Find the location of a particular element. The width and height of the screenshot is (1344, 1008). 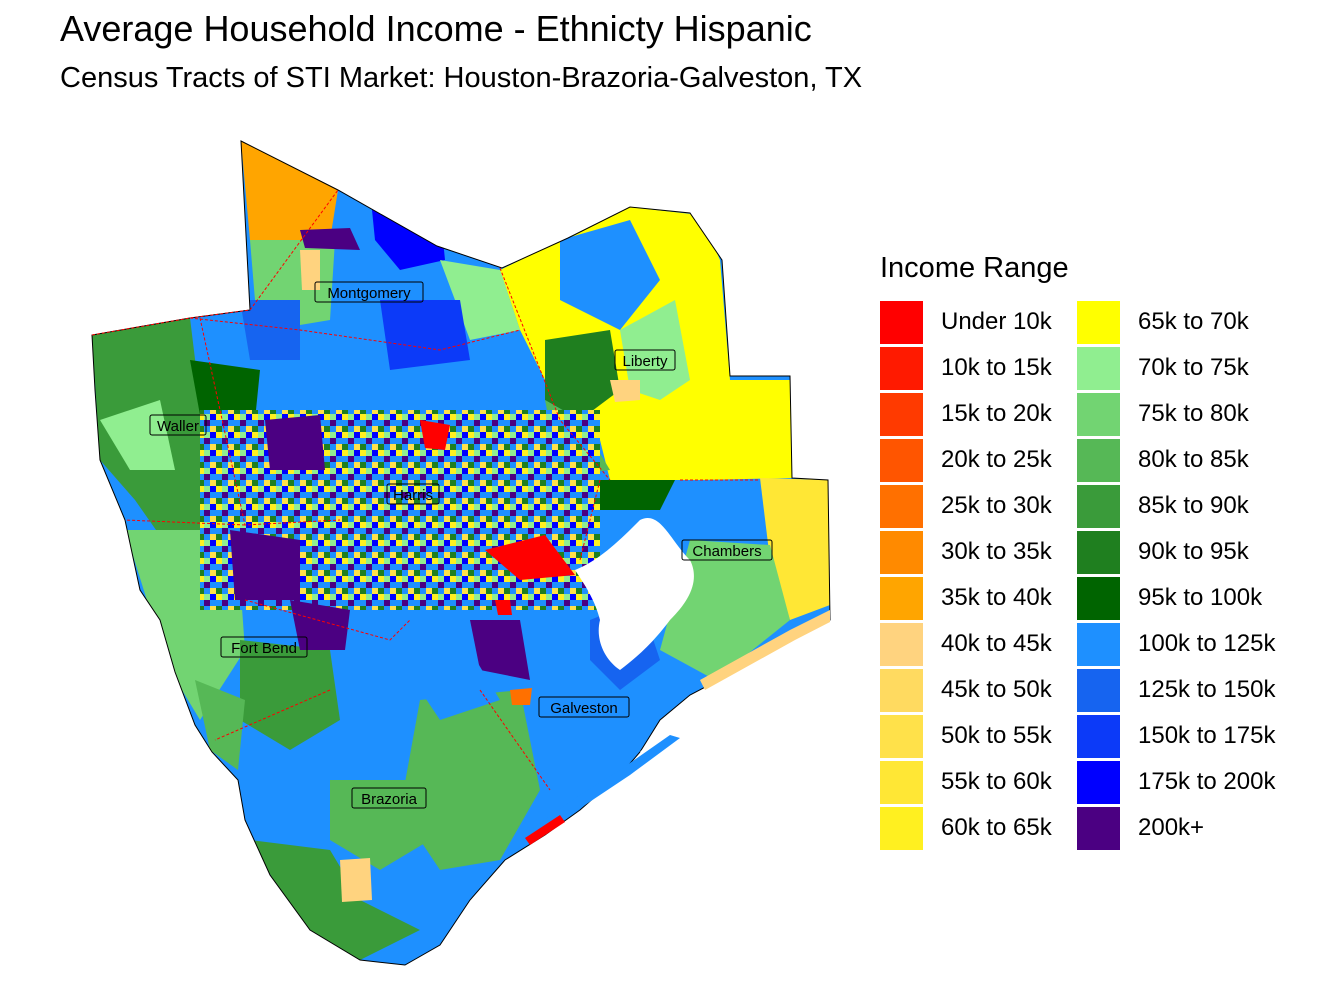

legend-label: 30k to 35k is located at coordinates (996, 551).